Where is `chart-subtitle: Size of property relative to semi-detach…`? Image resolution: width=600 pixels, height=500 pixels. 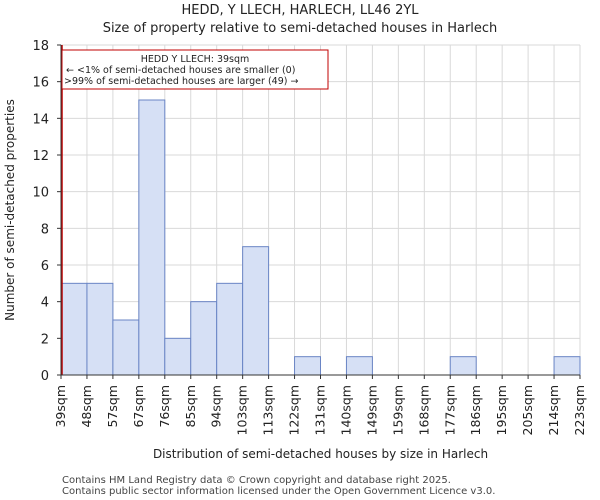 chart-subtitle: Size of property relative to semi-detach… is located at coordinates (300, 28).